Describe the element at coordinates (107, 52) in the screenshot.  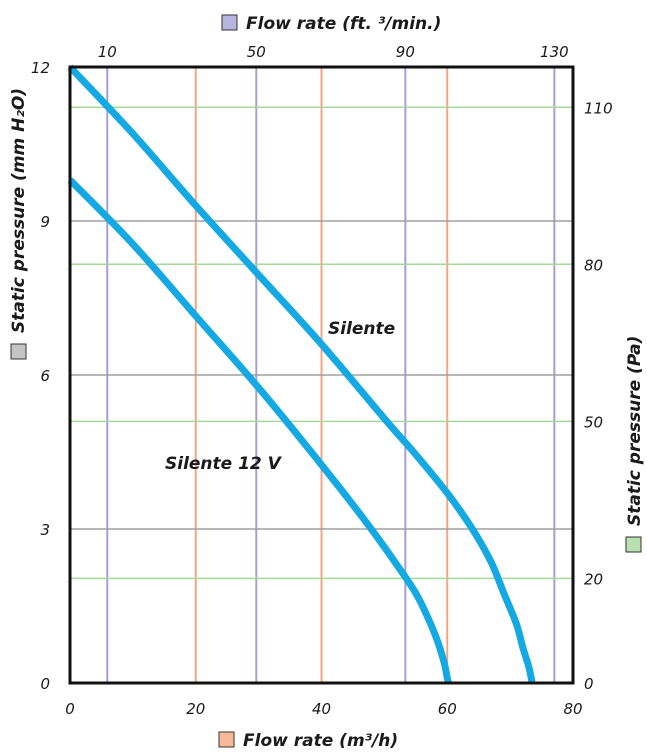
I see `top-axis-tick-label: 10` at that location.